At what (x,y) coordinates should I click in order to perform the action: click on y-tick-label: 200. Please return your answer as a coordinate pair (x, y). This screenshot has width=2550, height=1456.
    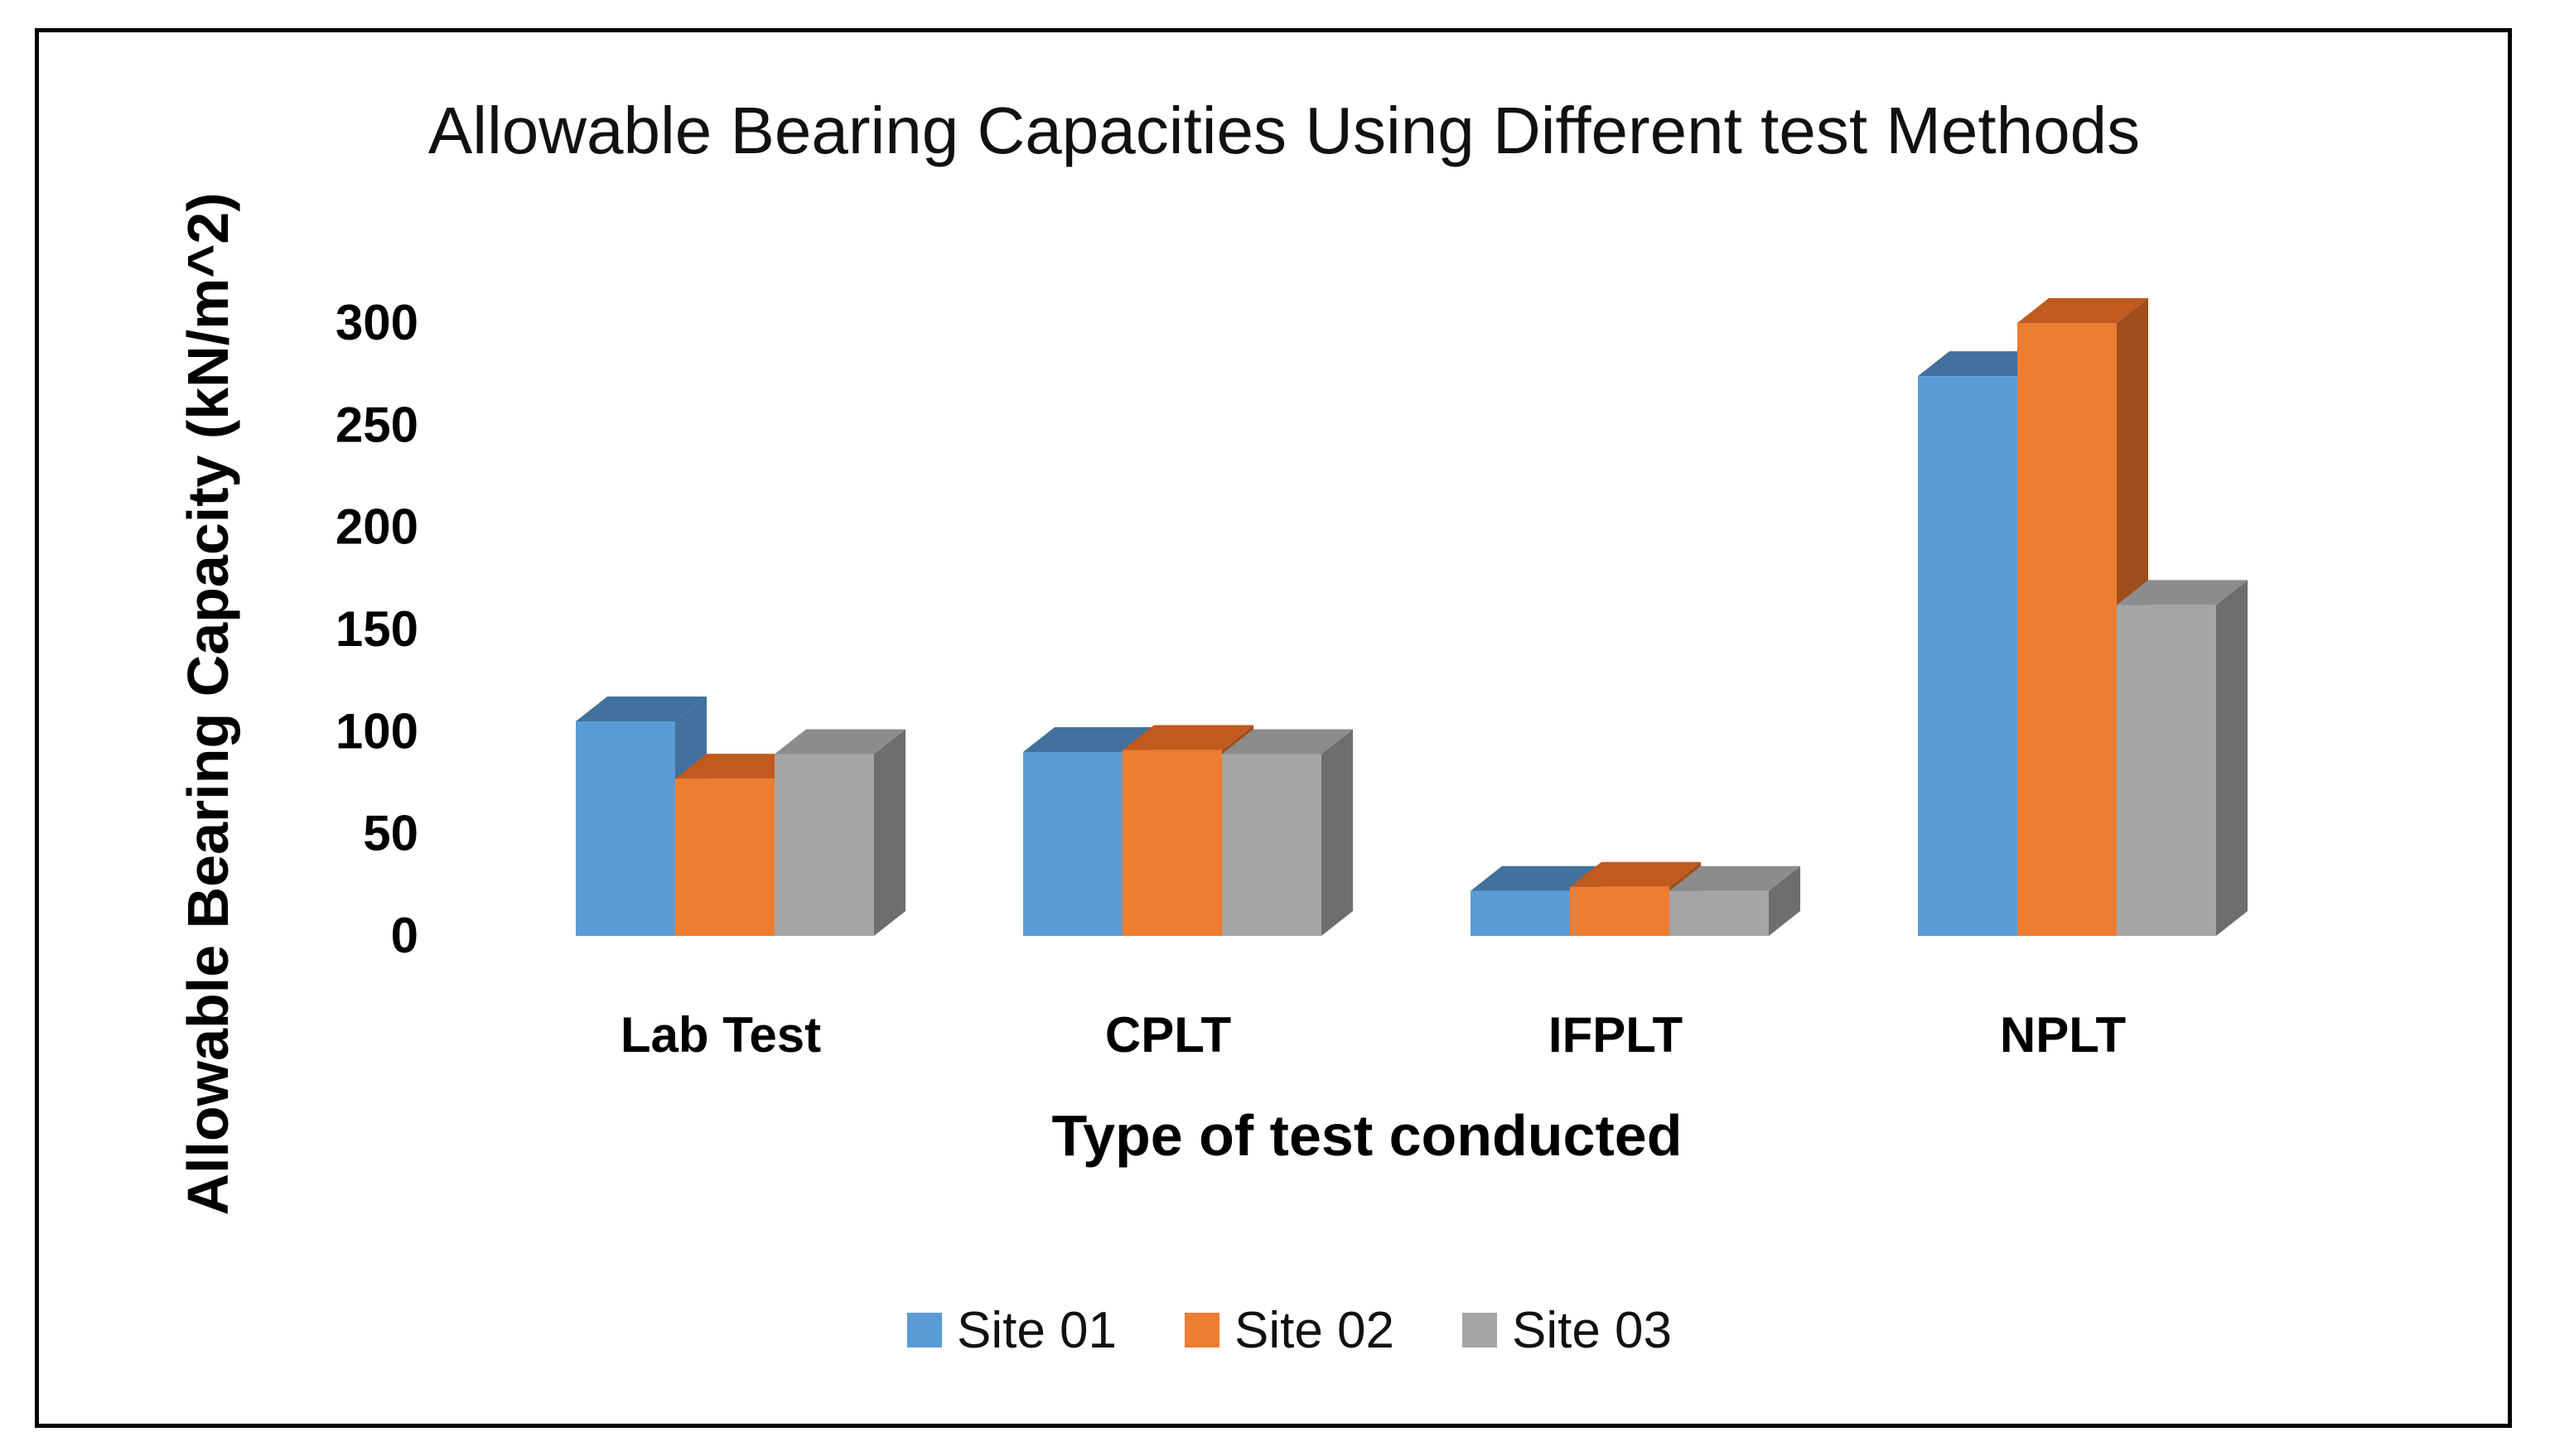
    Looking at the image, I should click on (377, 527).